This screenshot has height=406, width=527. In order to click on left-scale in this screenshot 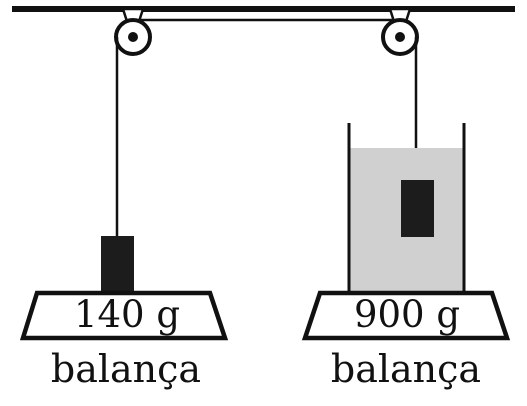, I will do `click(124, 315)`.